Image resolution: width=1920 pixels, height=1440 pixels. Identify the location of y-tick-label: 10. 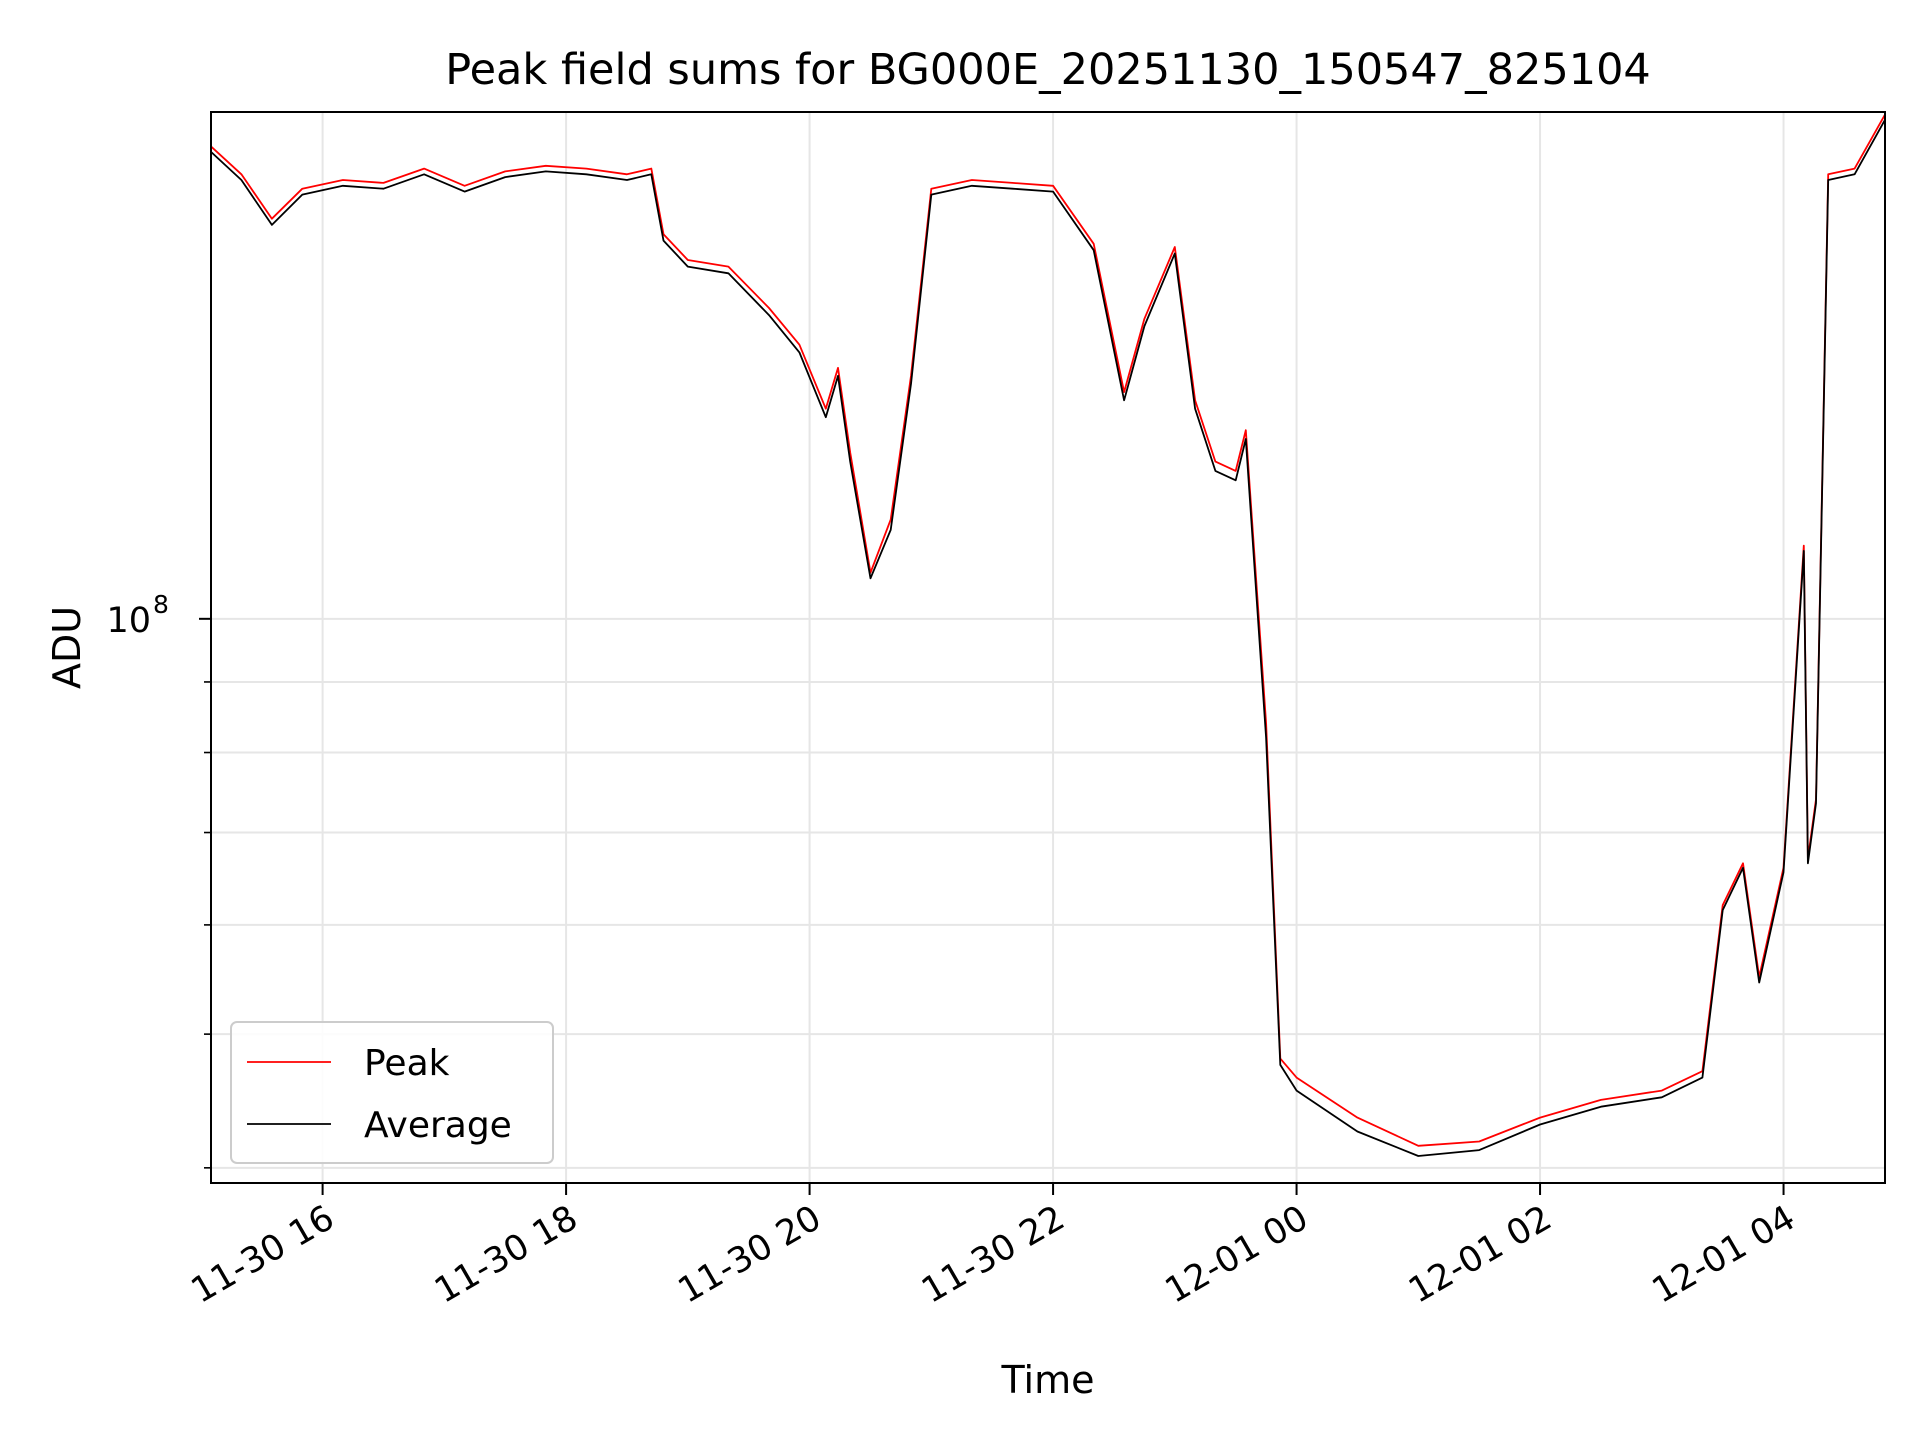
(128, 621).